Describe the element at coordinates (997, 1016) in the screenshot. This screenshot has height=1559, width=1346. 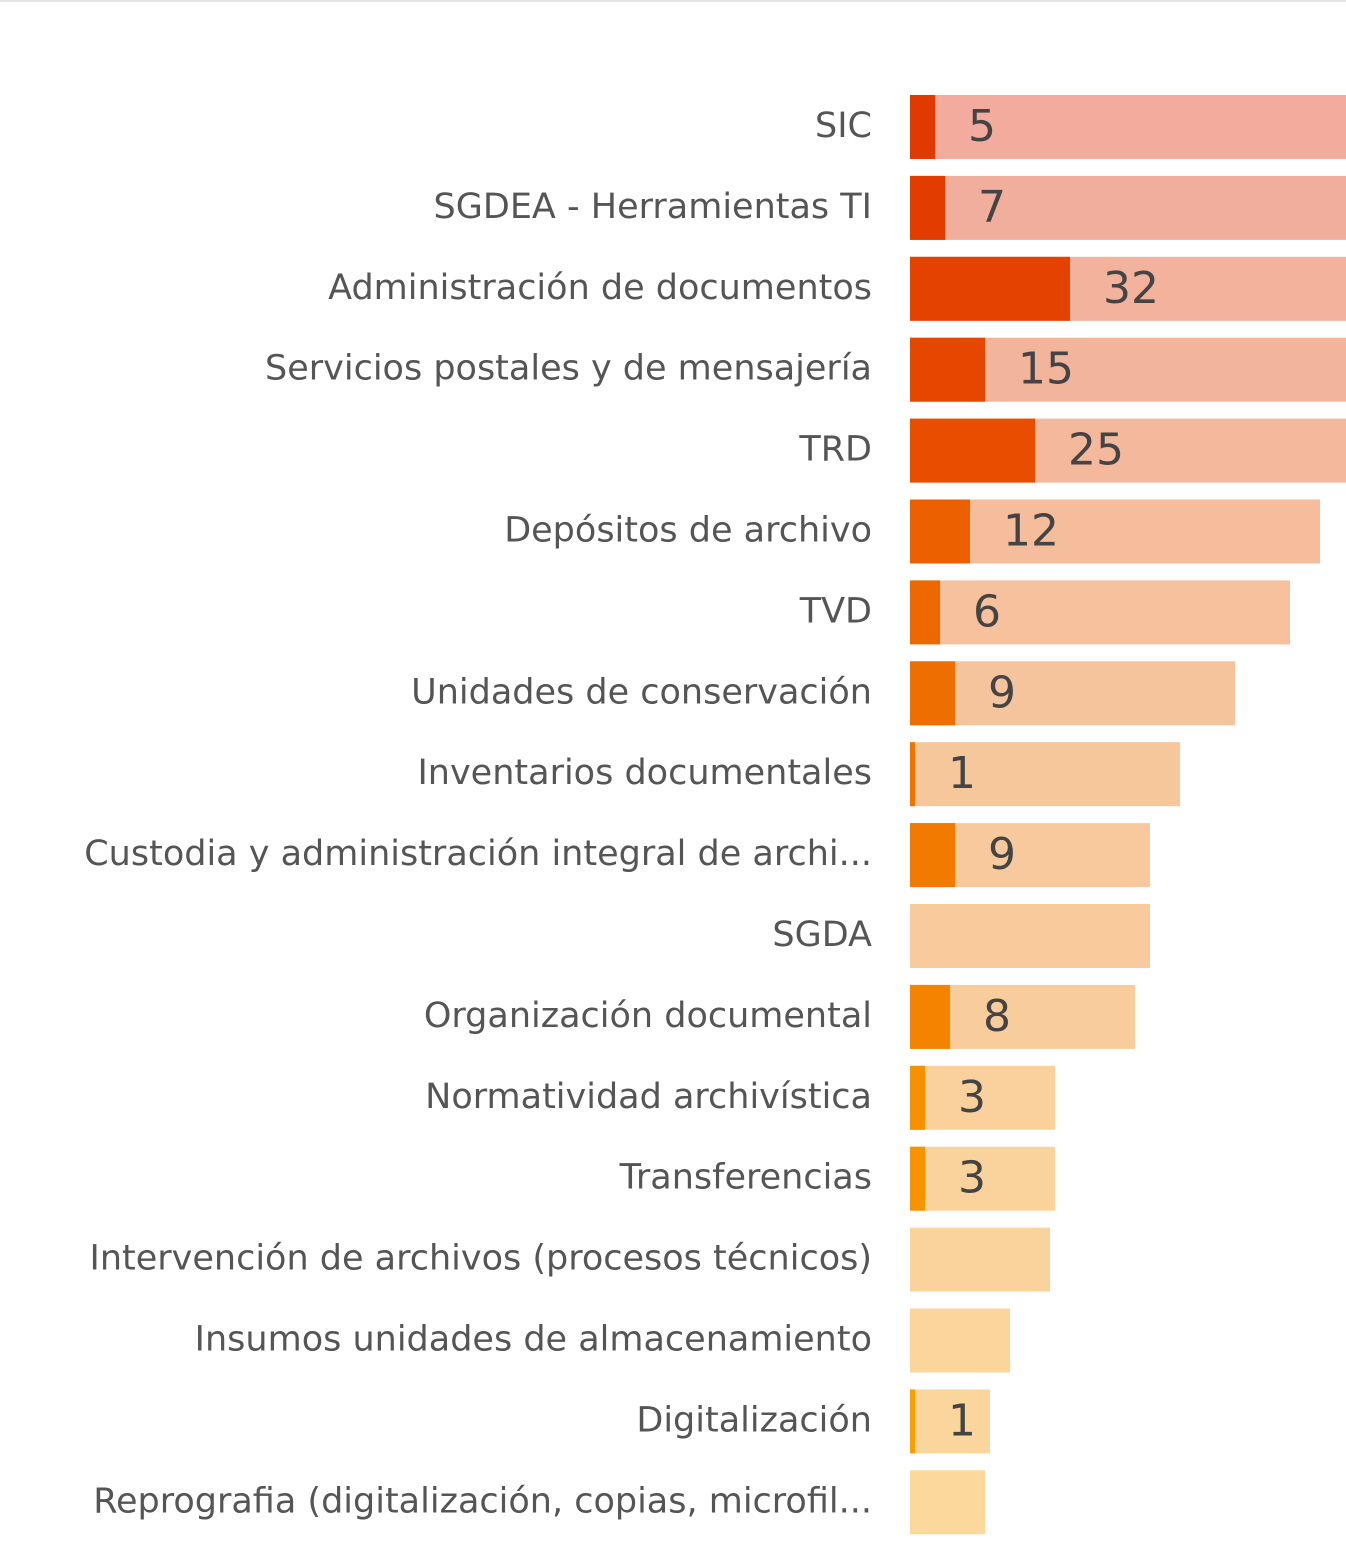
I see `data-label: 8` at that location.